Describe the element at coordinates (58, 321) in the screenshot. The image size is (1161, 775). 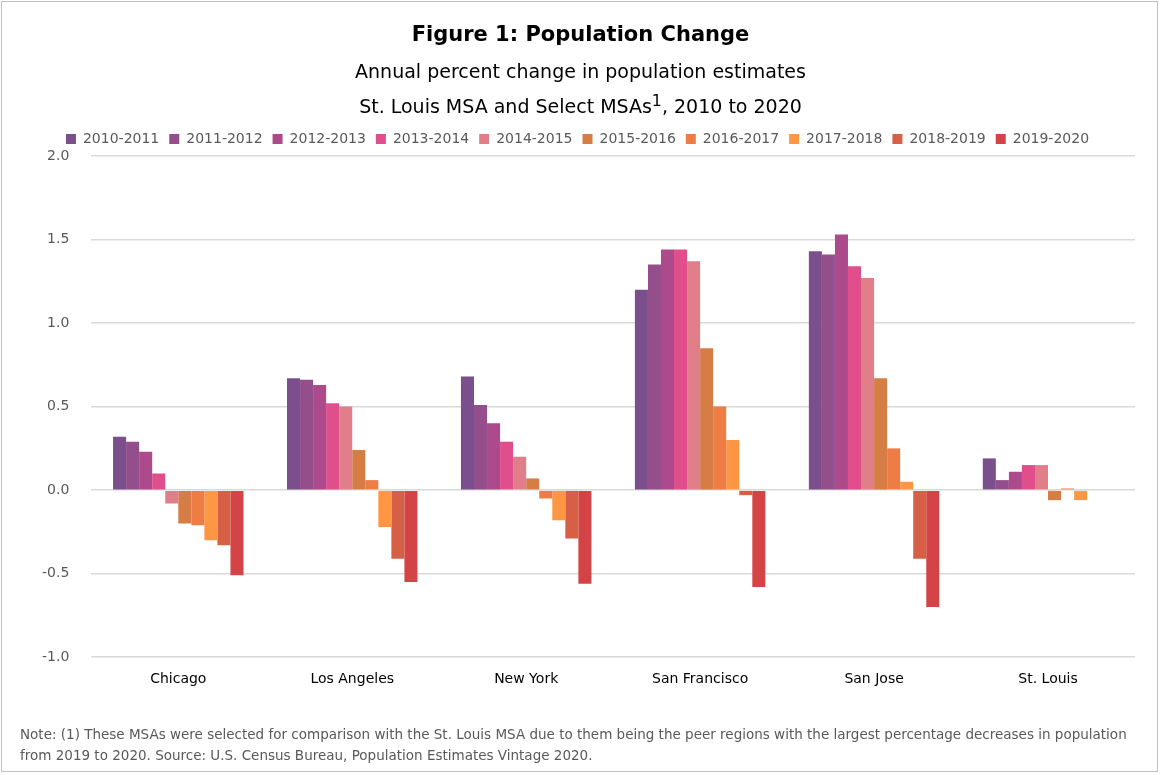
I see `y-tick-label: 1.0` at that location.